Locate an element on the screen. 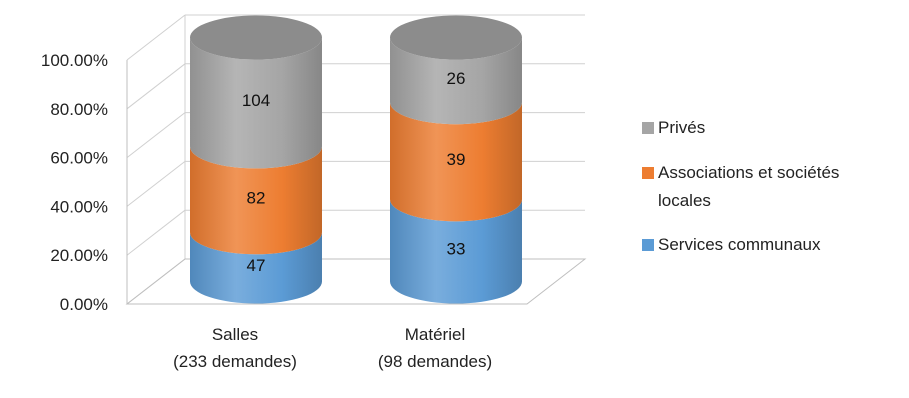 Image resolution: width=909 pixels, height=398 pixels. x-tick-label: (233 demandes) is located at coordinates (235, 361).